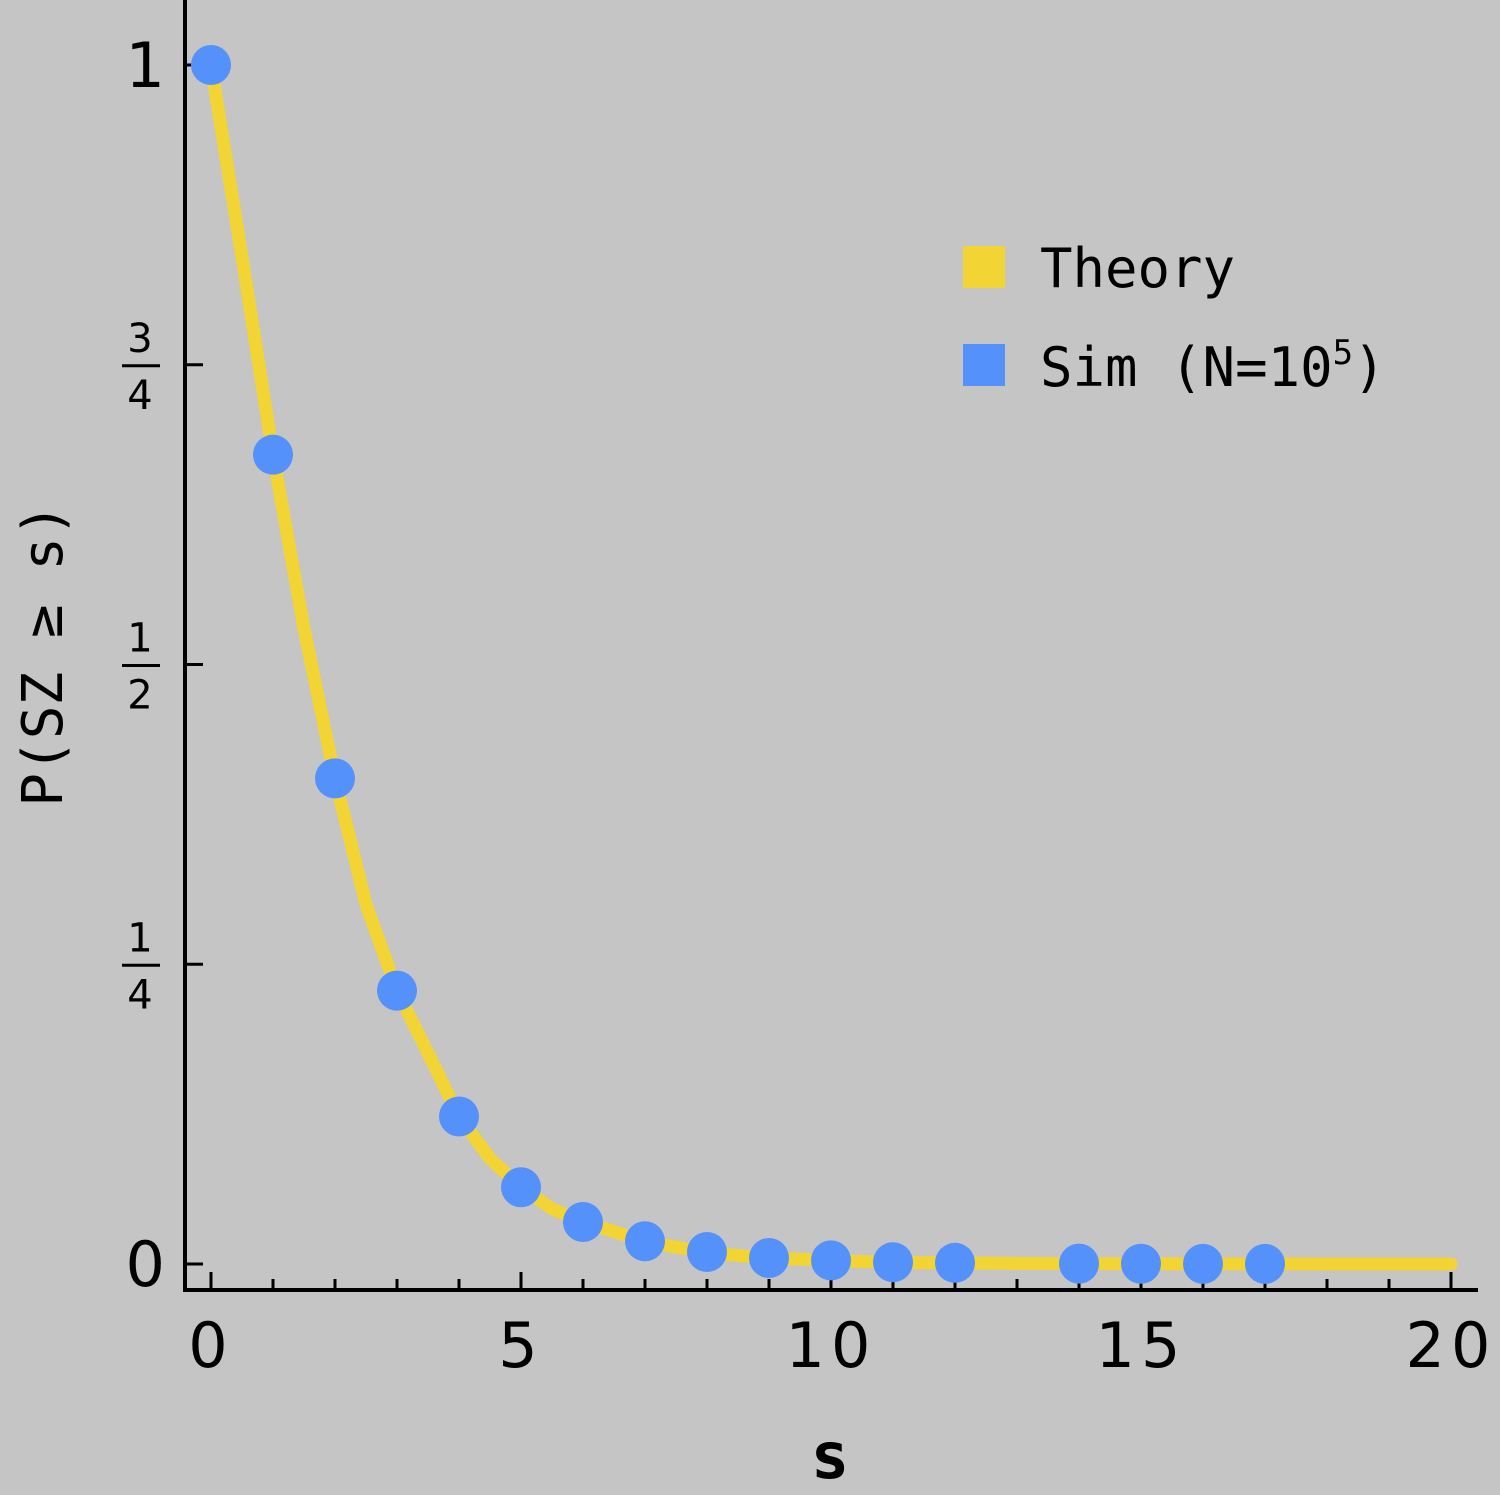 The image size is (1500, 1495). What do you see at coordinates (141, 367) in the screenshot?
I see `y-tick-fraction: 34` at bounding box center [141, 367].